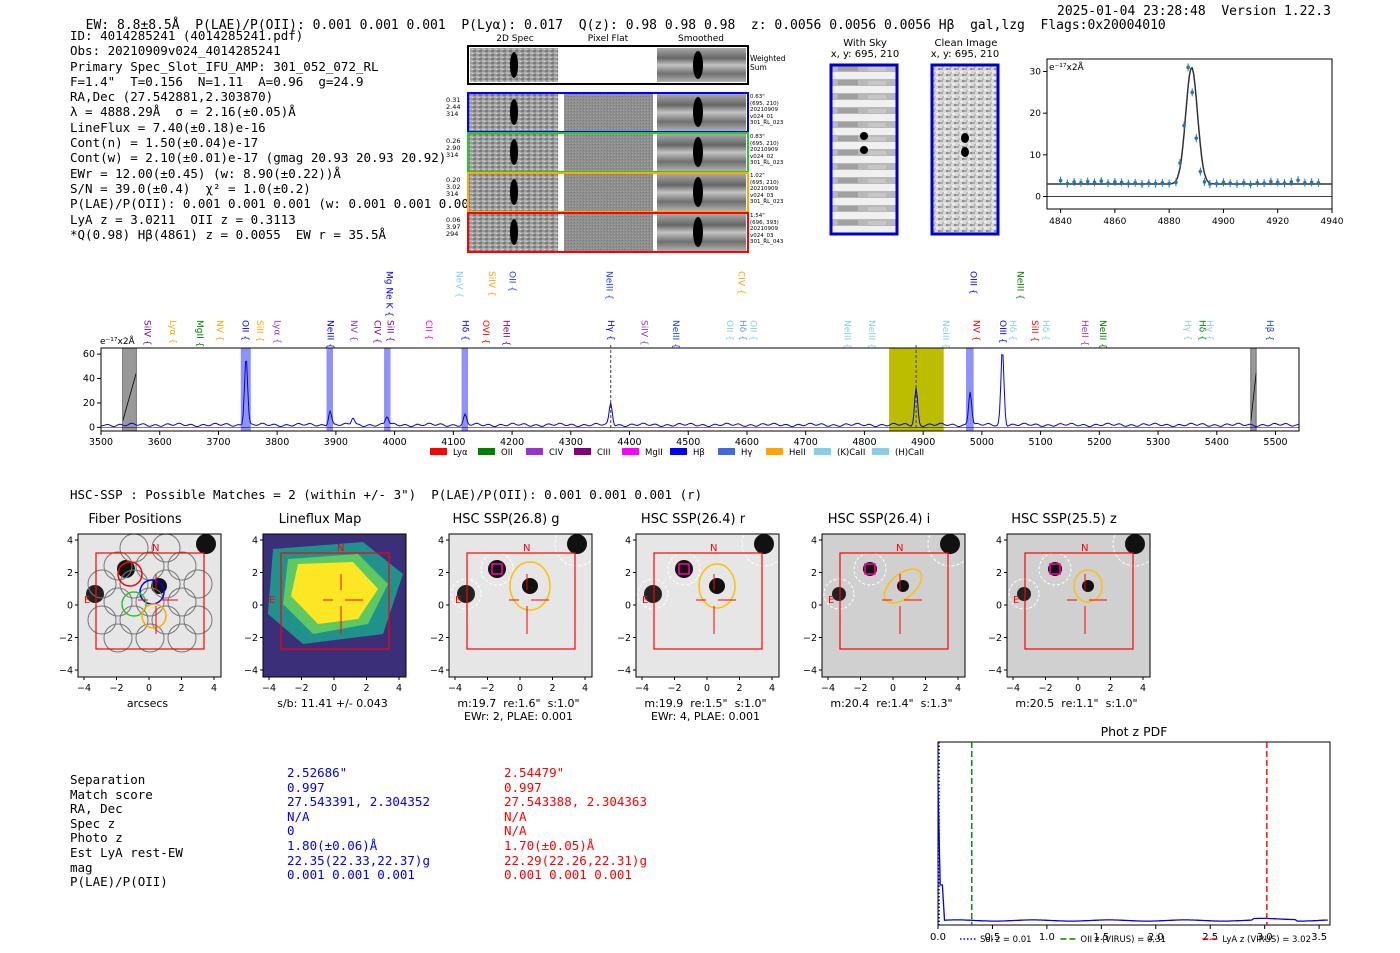 This screenshot has height=953, width=1400. What do you see at coordinates (438, 451) in the screenshot?
I see `legend-swatch` at bounding box center [438, 451].